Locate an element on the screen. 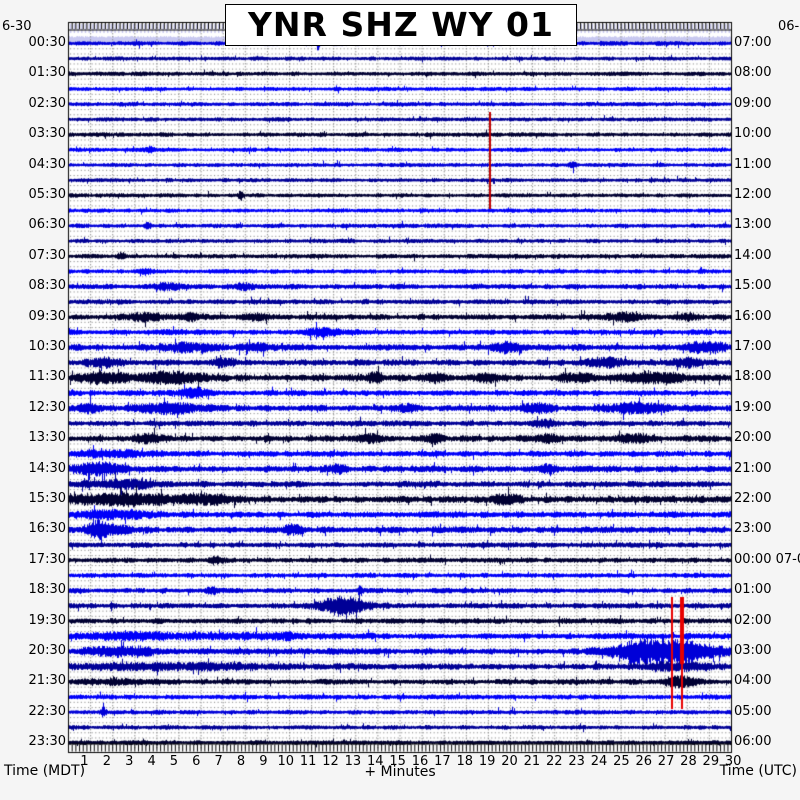 Image resolution: width=800 pixels, height=800 pixels. minute-label: 1 is located at coordinates (84, 761).